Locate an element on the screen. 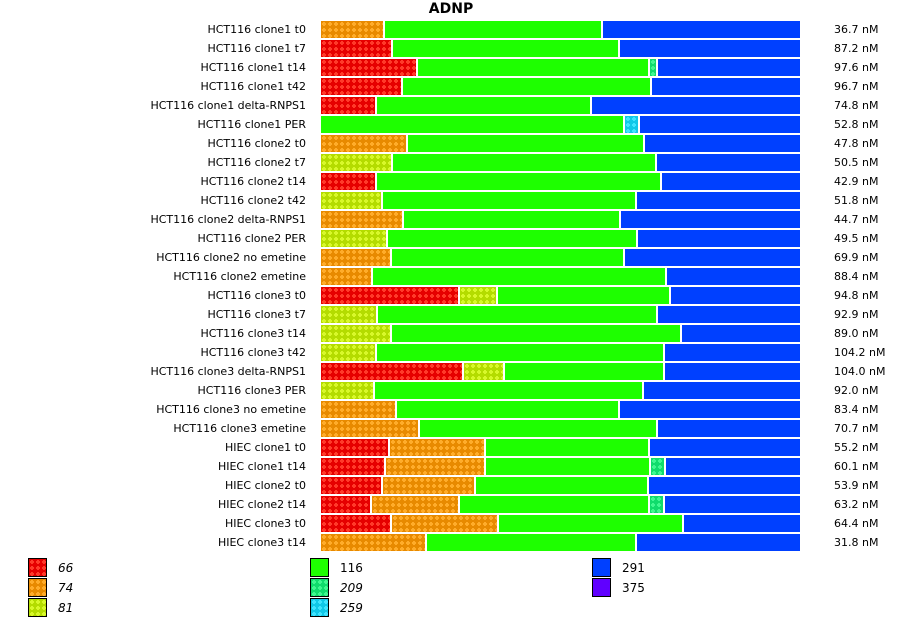  row-label: HCT116 clone3 PER is located at coordinates (251, 390).